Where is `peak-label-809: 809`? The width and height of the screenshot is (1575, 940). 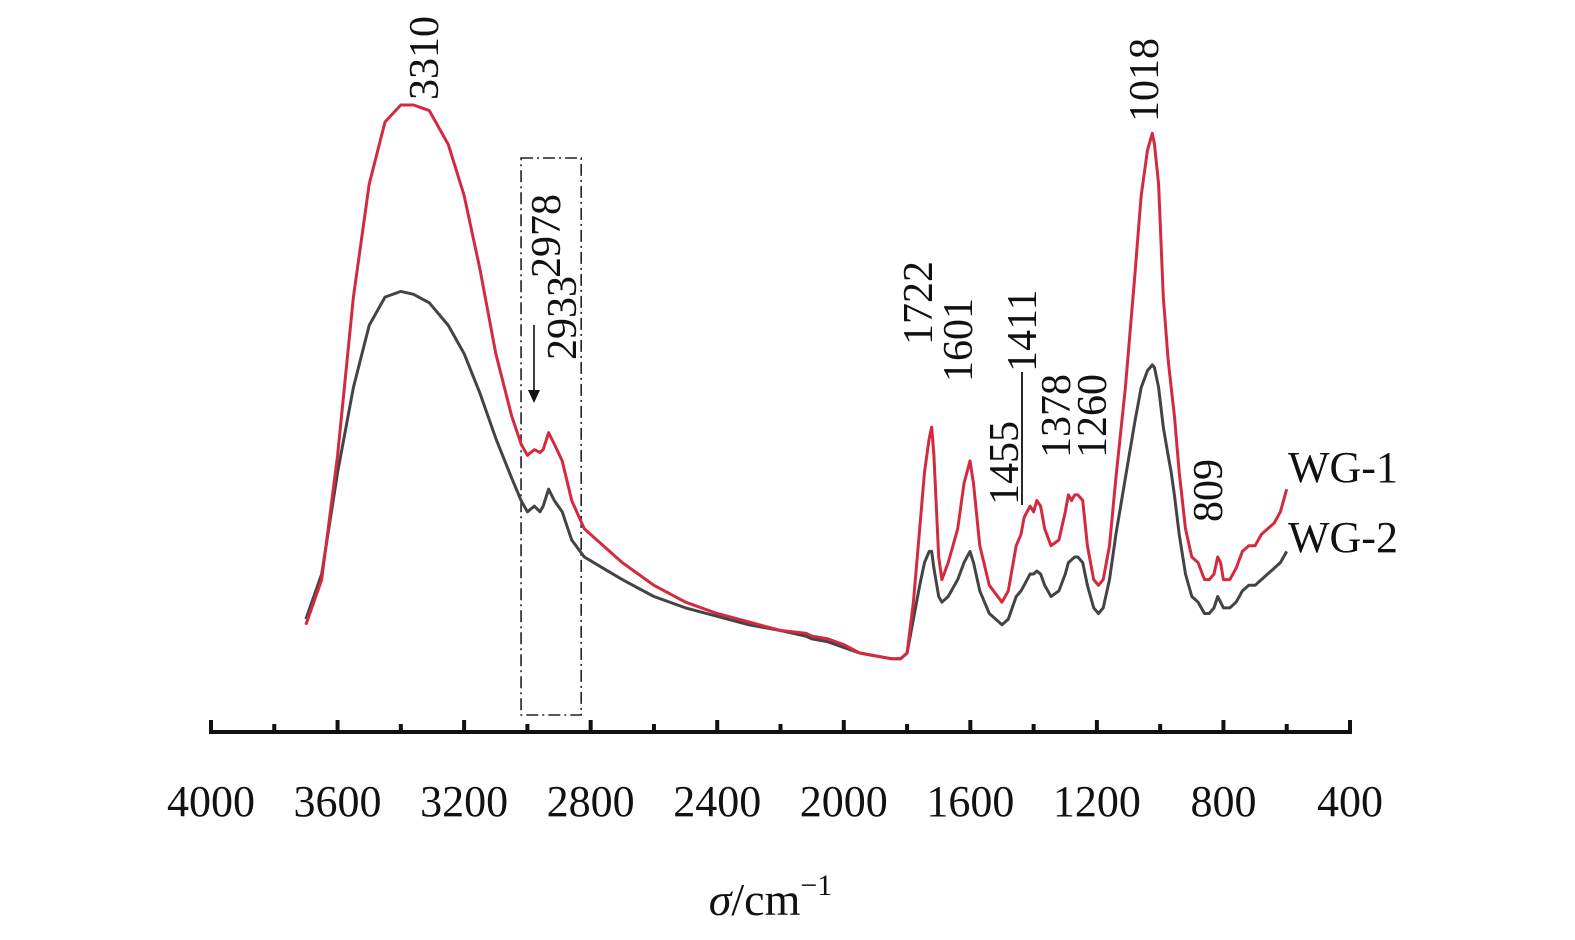
peak-label-809: 809 is located at coordinates (1209, 490).